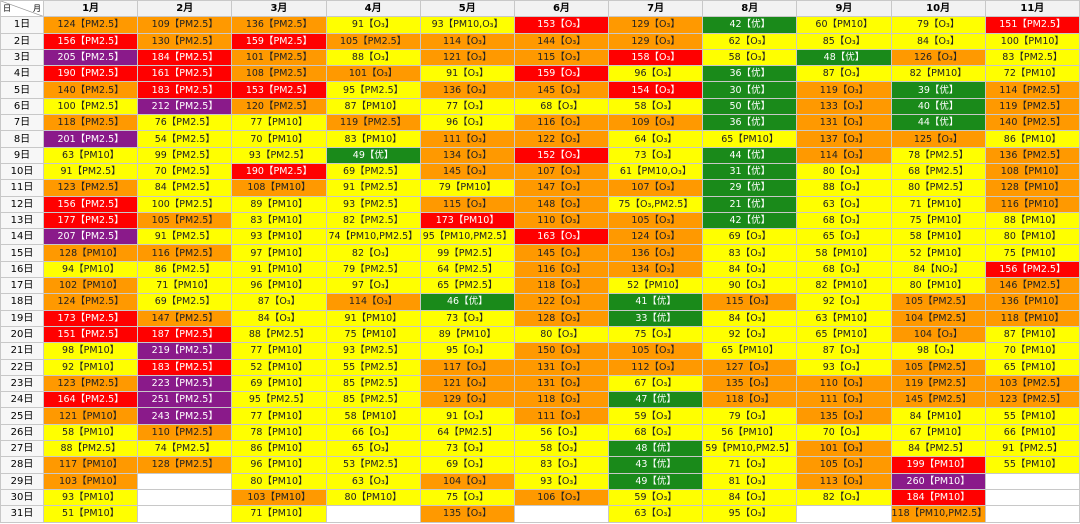 The height and width of the screenshot is (524, 1080). I want to click on aqi-value: 65, so click(727, 139).